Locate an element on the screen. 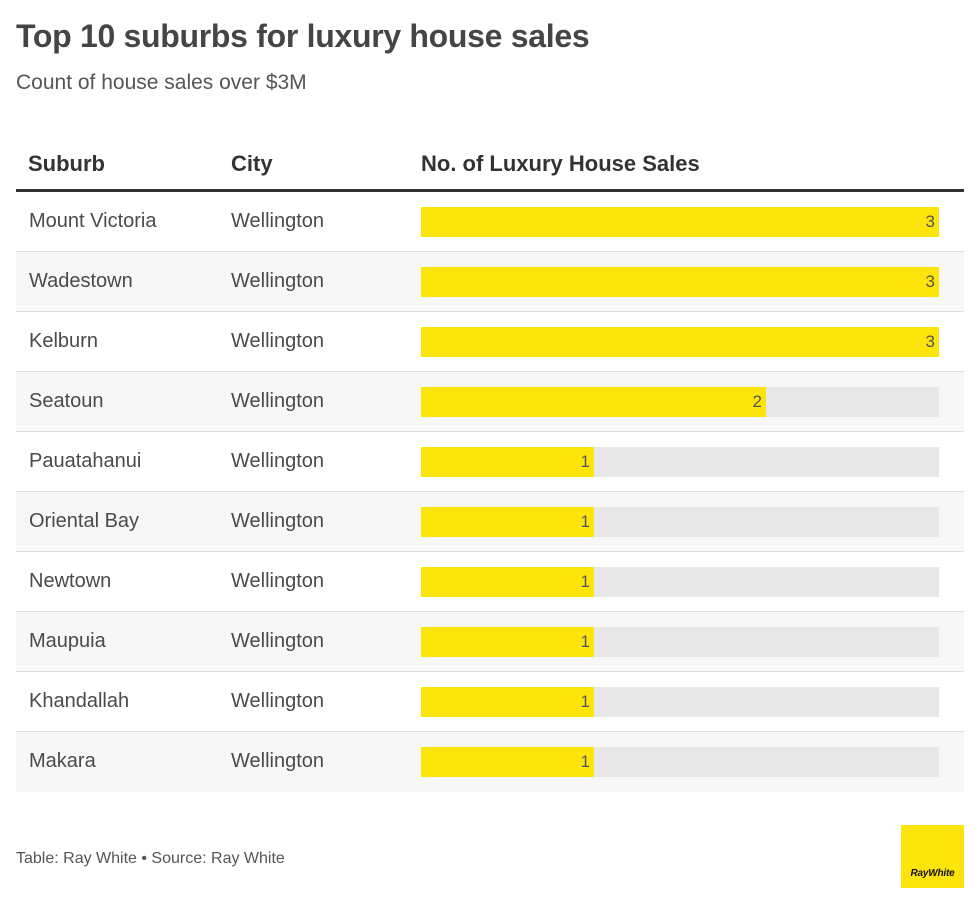 This screenshot has height=907, width=980. table-row: Pauatahanui Wellington 1 is located at coordinates (490, 462).